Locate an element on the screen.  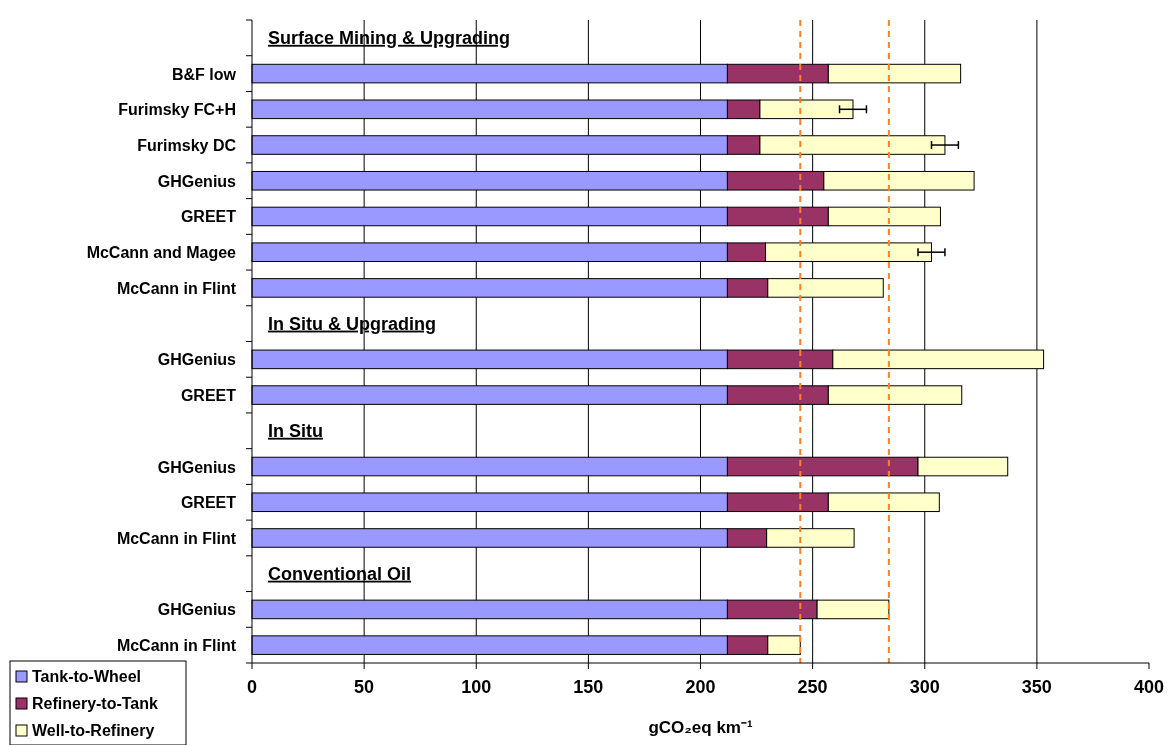
legend-label: Refinery-to-Tank is located at coordinates (95, 703).